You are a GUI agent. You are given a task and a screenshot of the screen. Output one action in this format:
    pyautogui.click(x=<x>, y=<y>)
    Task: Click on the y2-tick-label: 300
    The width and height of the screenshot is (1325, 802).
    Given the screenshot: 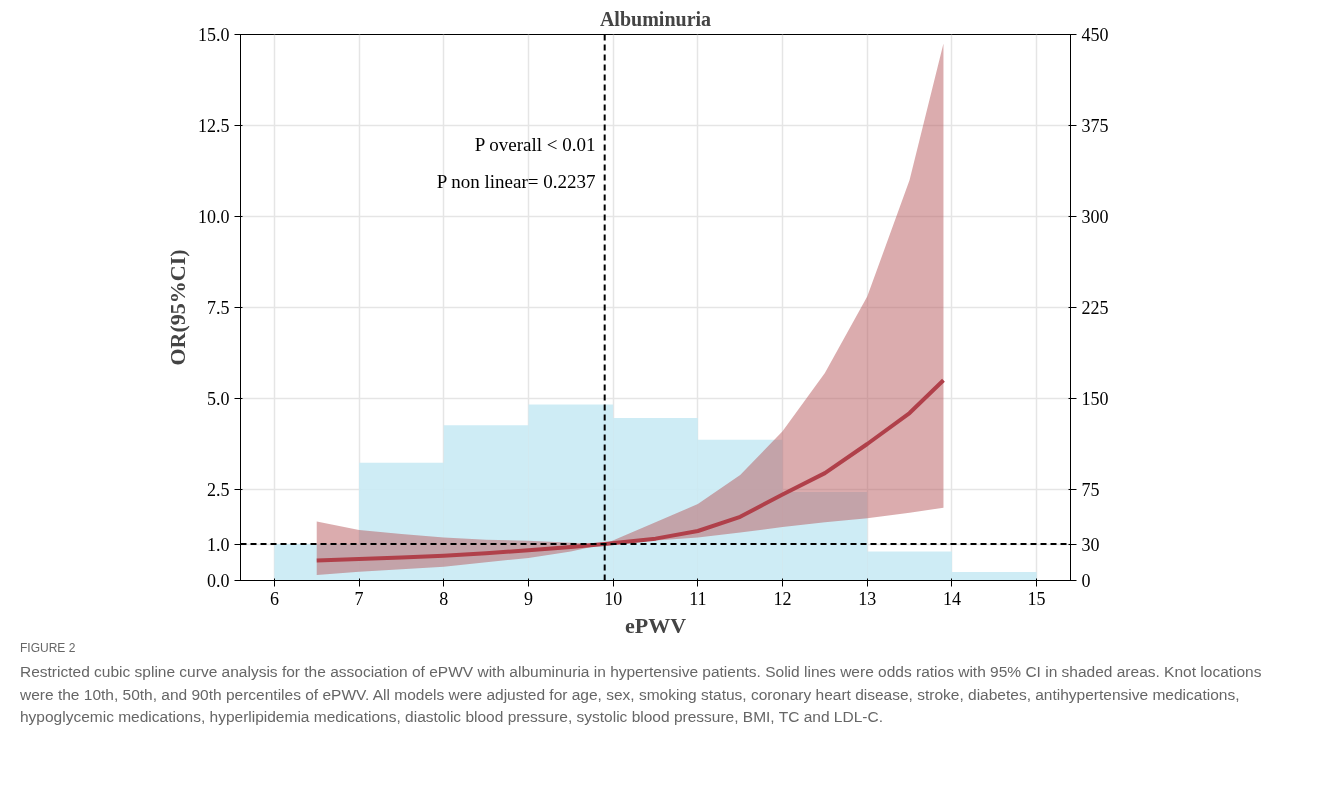 What is the action you would take?
    pyautogui.click(x=1095, y=217)
    